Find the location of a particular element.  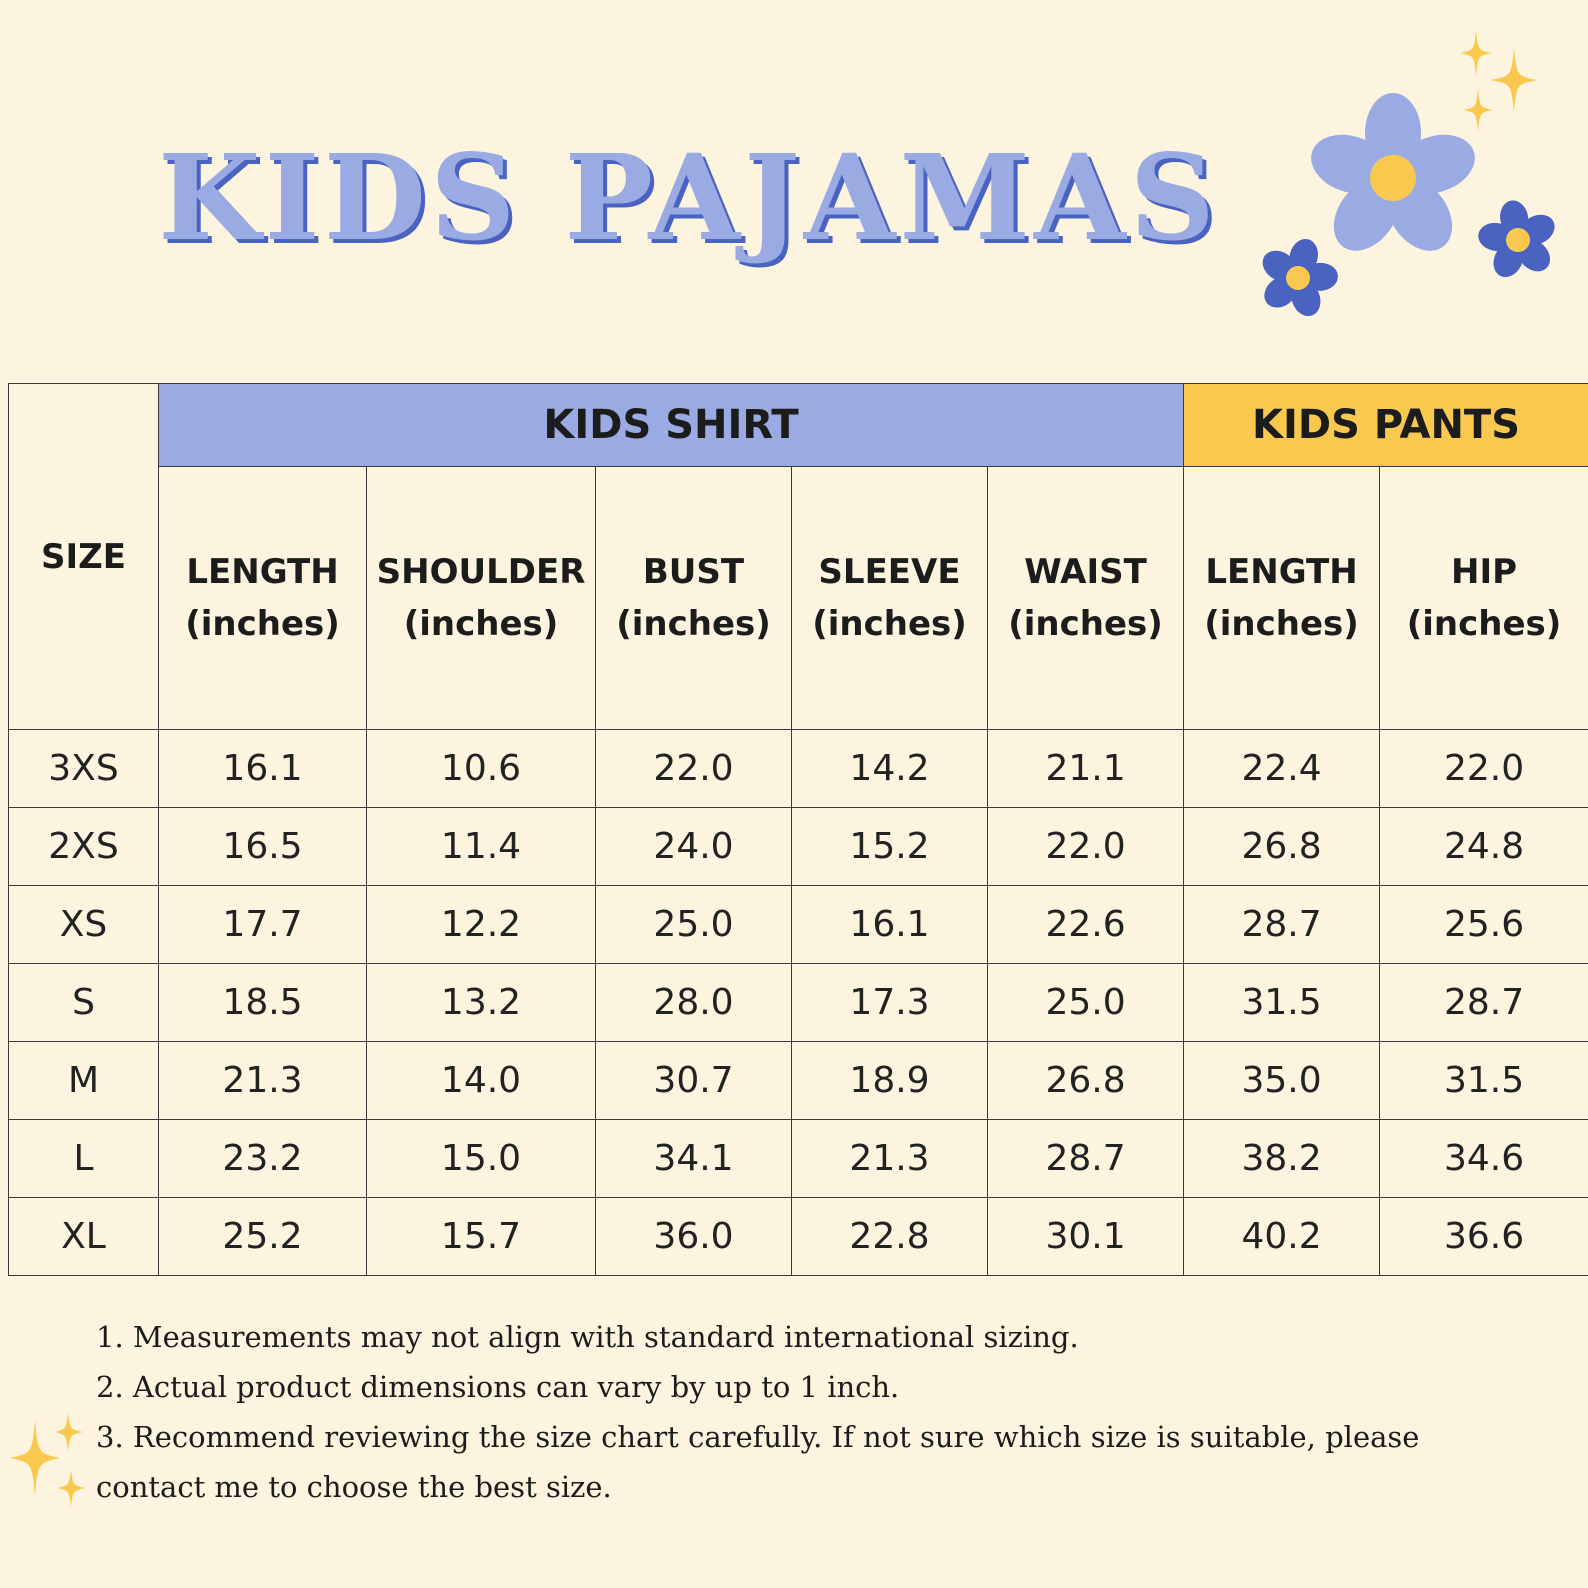

size-cell: L is located at coordinates (83, 1158).